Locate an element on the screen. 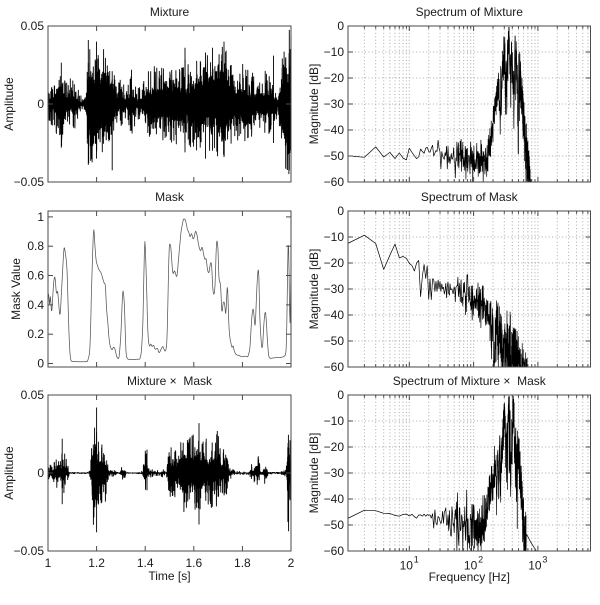  svg-text: 3 is located at coordinates (544, 560).